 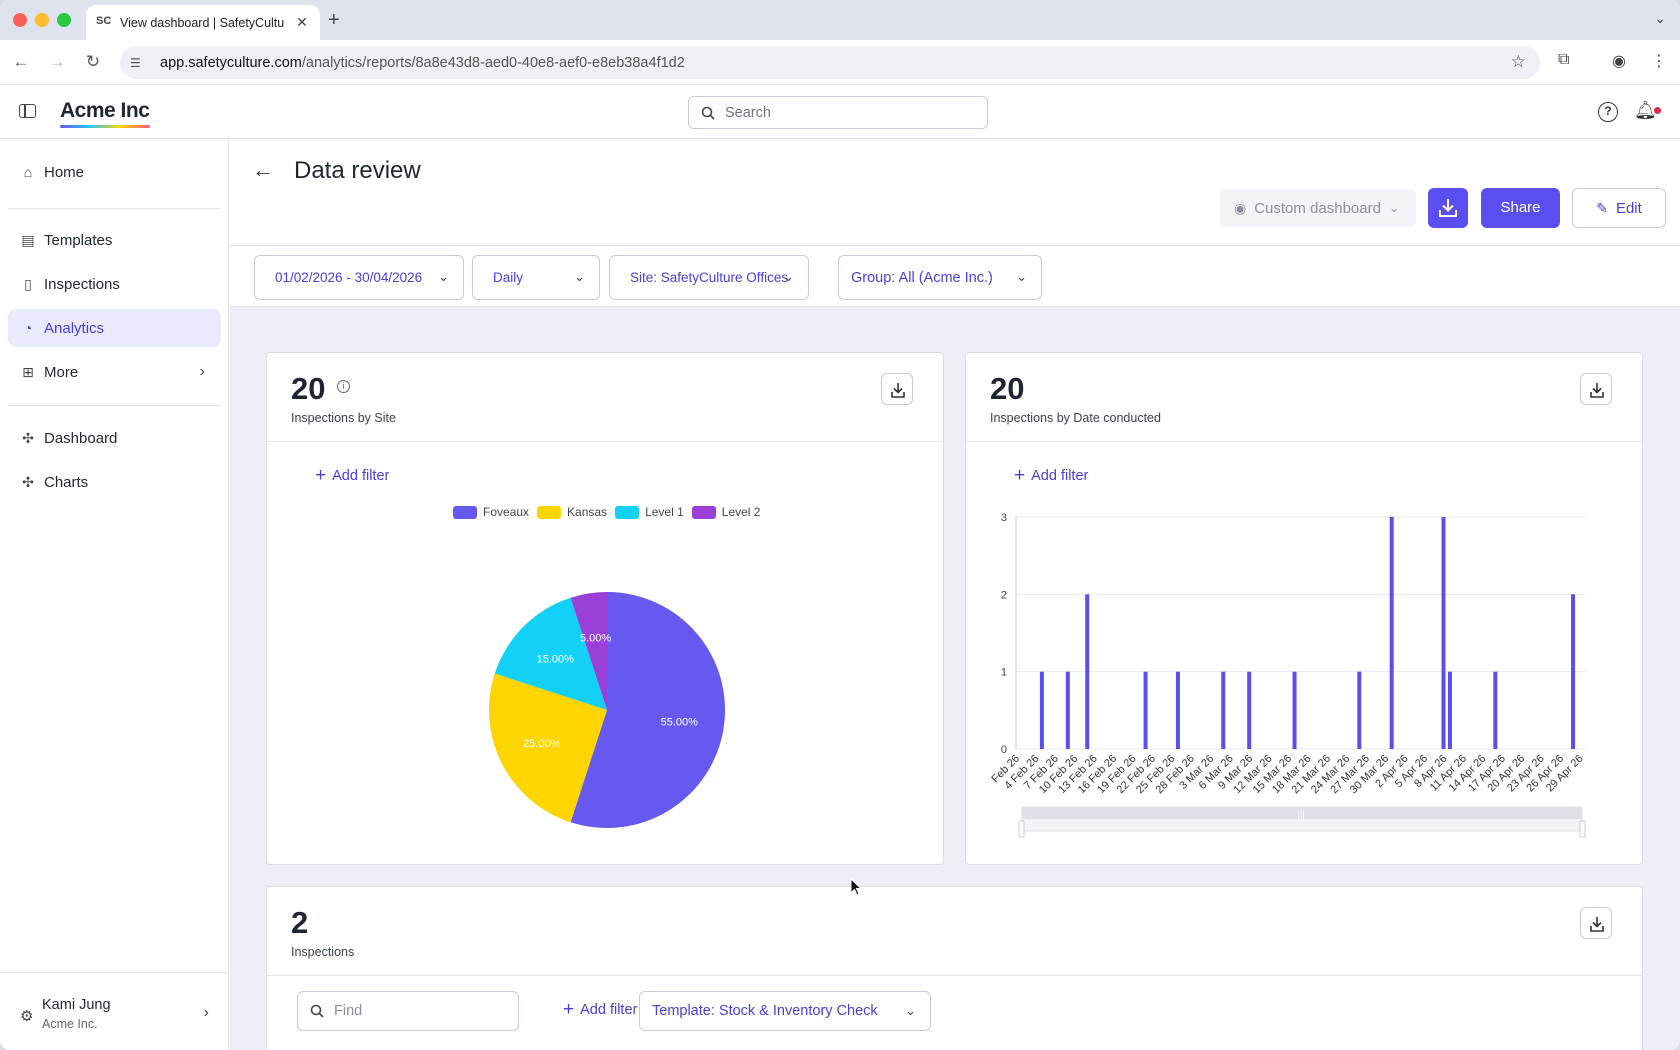 I want to click on zoom-slider-range, so click(x=1302, y=813).